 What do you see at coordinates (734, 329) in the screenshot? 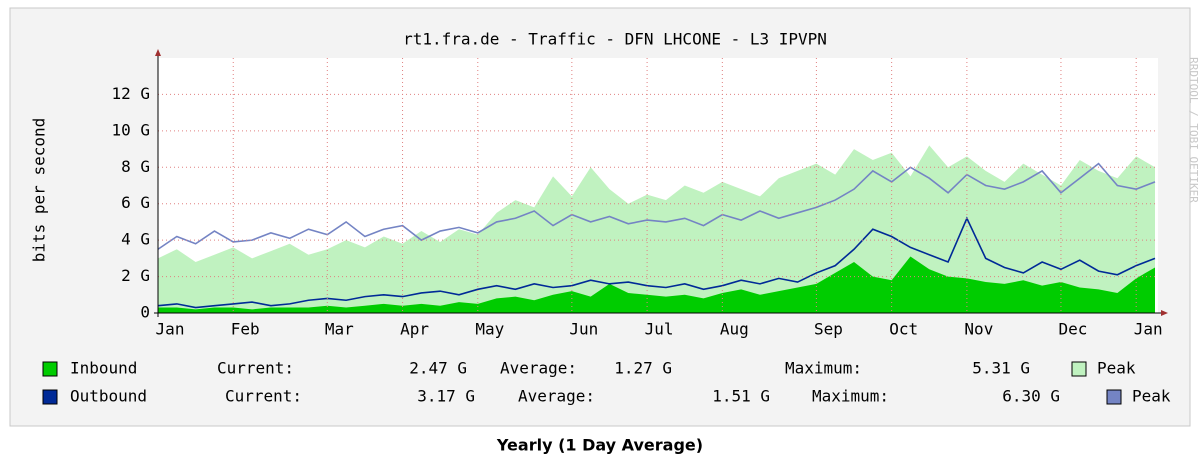
I see `x-tick-label: Aug` at bounding box center [734, 329].